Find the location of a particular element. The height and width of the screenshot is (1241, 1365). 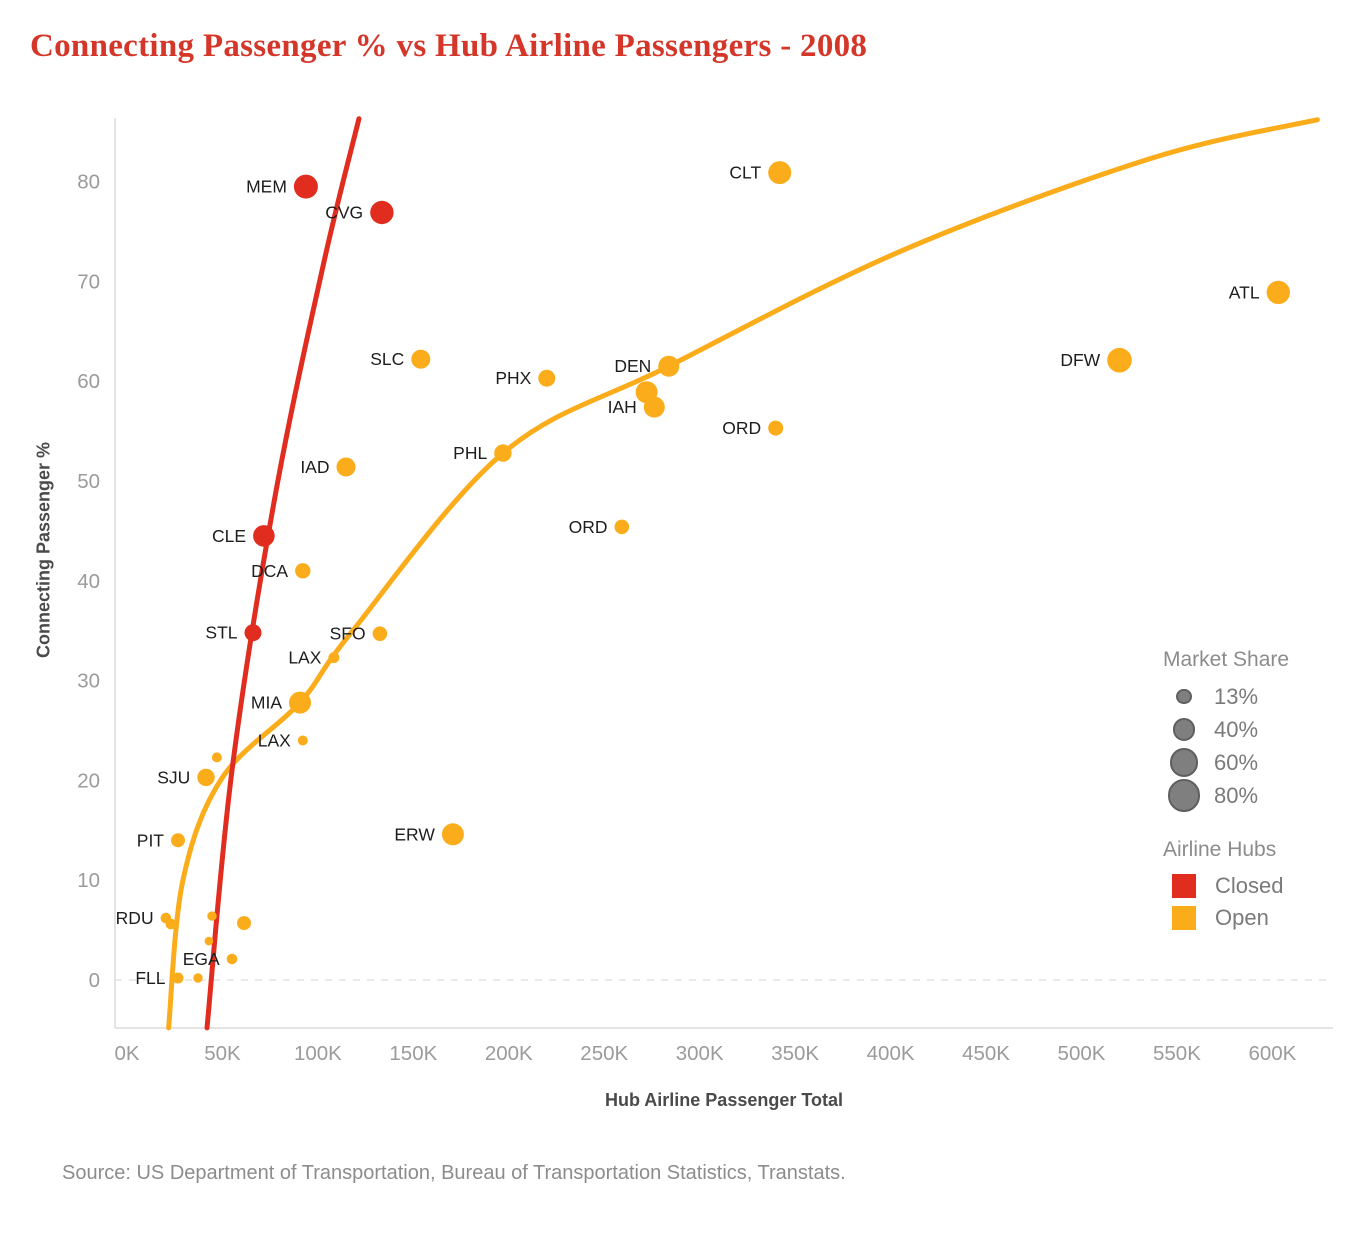

iah-data-point-dot is located at coordinates (654, 407).